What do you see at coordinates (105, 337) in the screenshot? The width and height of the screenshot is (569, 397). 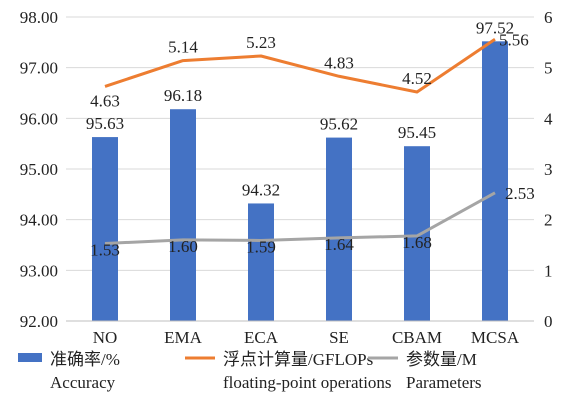 I see `x-tick-label: NO` at bounding box center [105, 337].